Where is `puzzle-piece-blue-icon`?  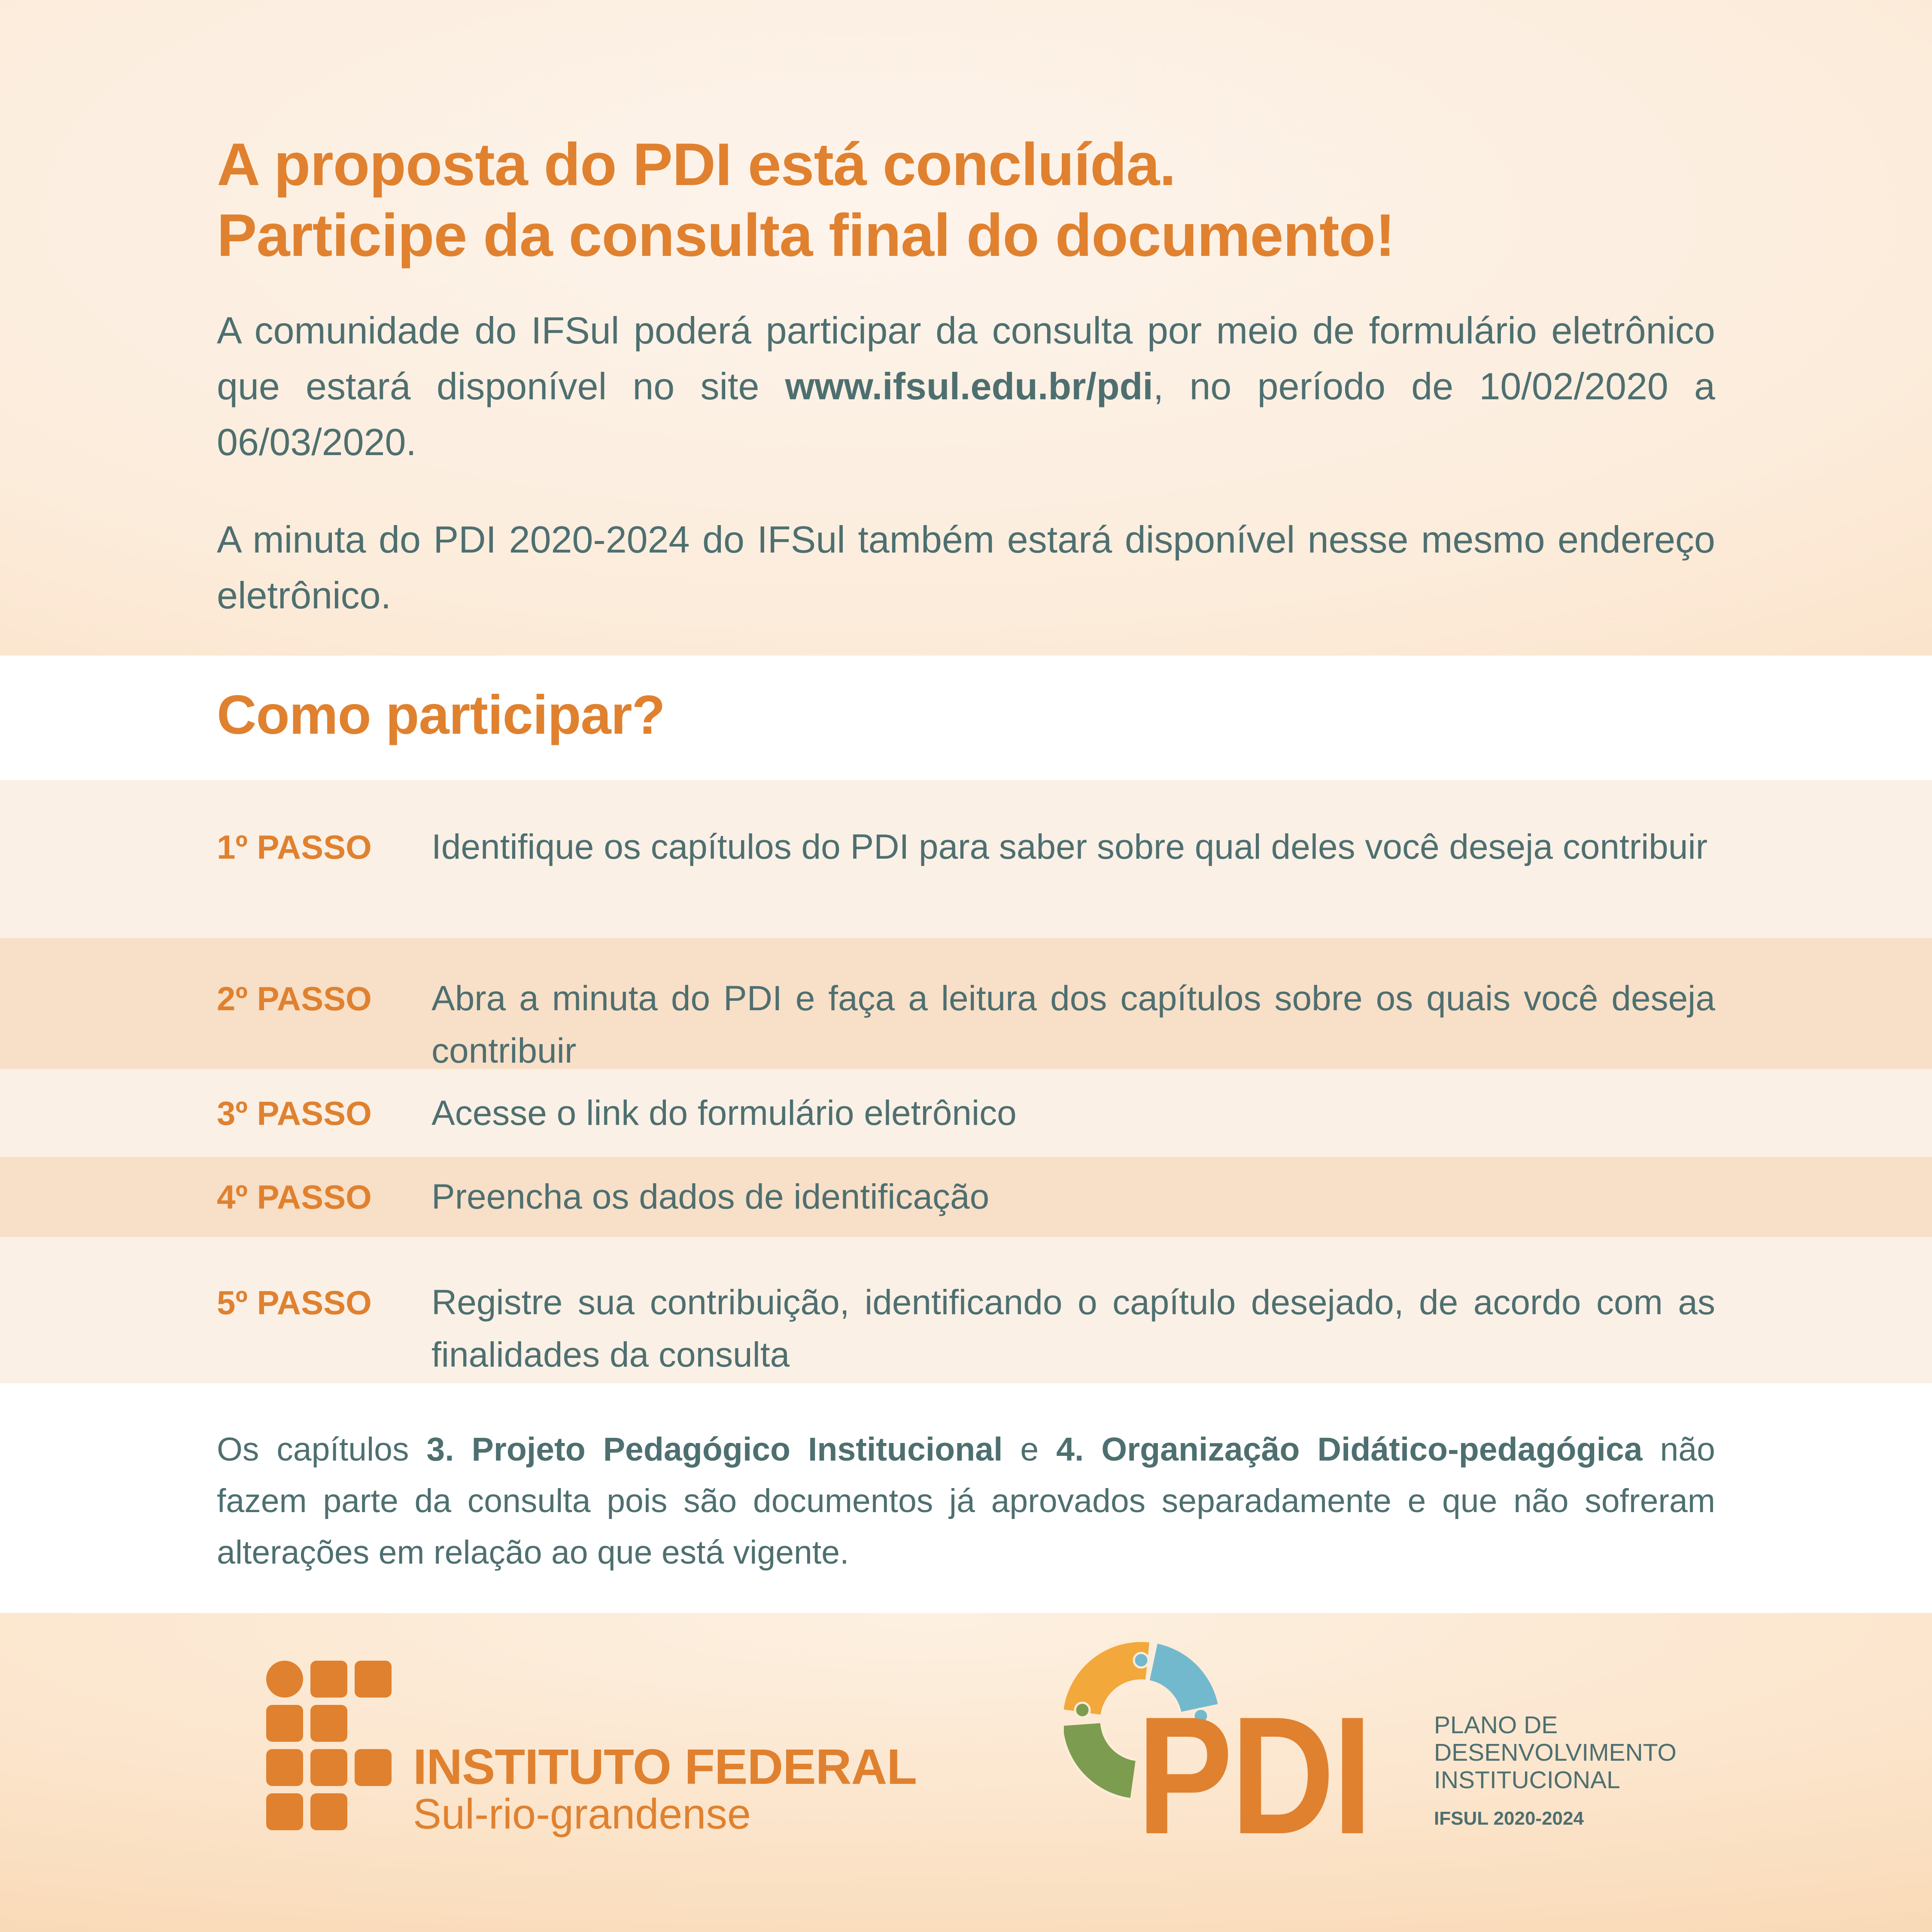
puzzle-piece-blue-icon is located at coordinates (1184, 1678).